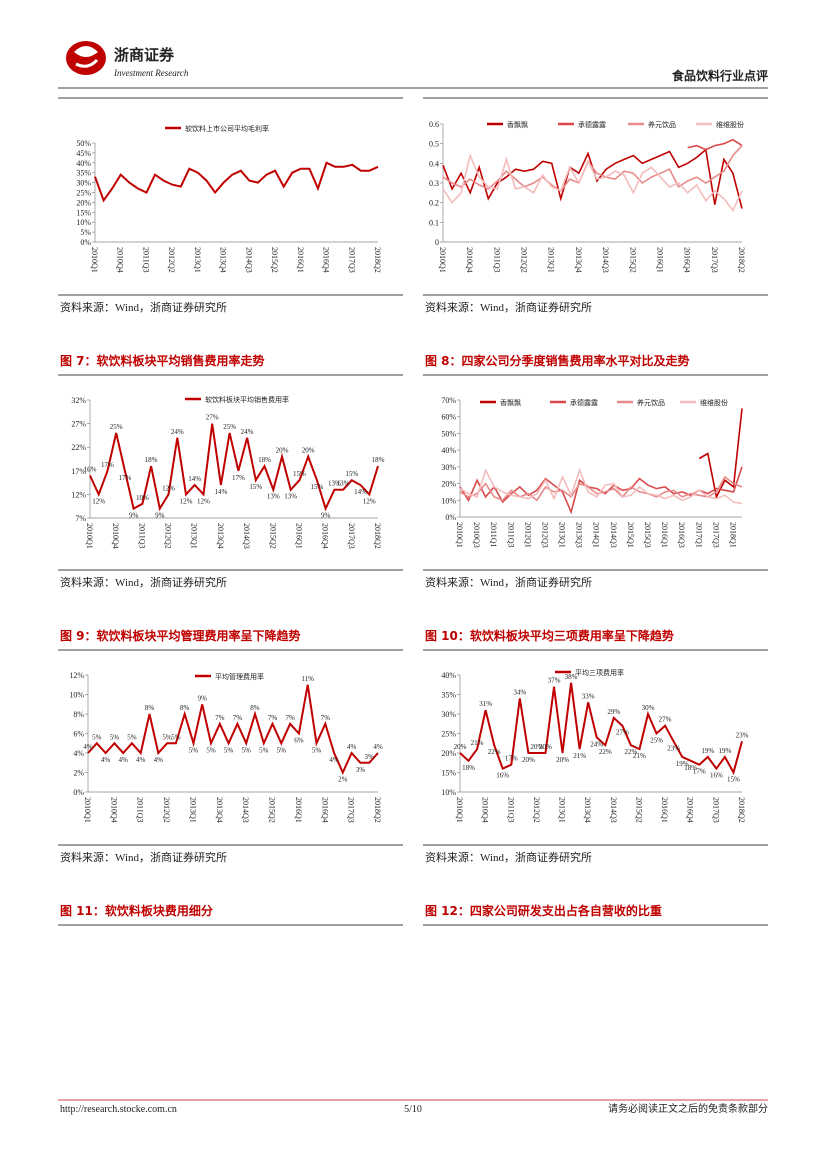  What do you see at coordinates (307, 679) in the screenshot?
I see `value-label: 11%` at bounding box center [307, 679].